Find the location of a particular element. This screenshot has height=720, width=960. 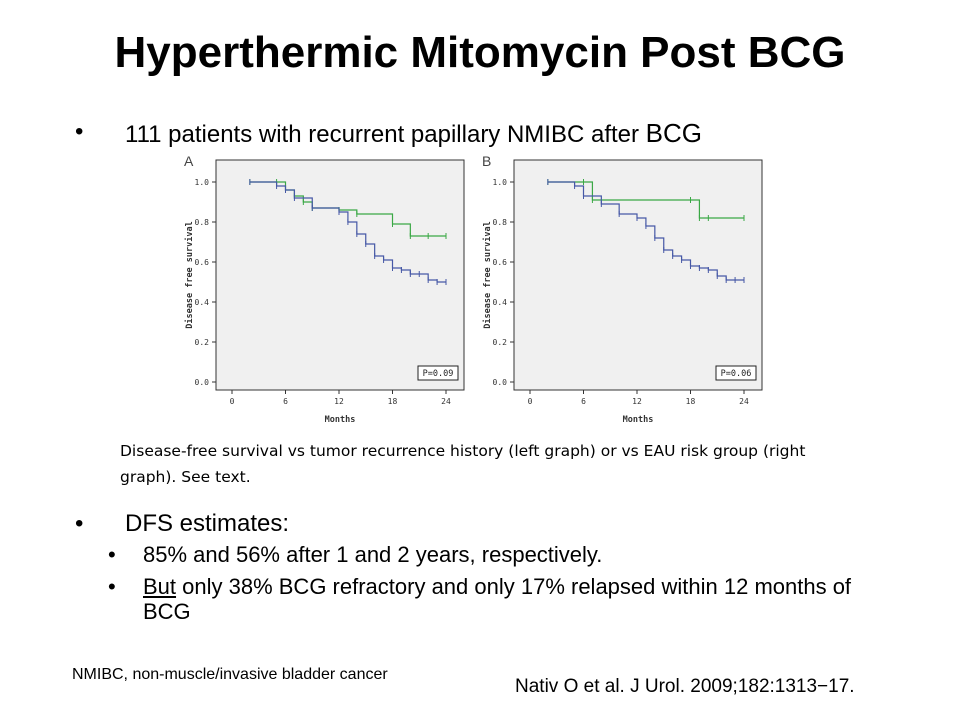

chart-a-x-tick-label: 18 is located at coordinates (393, 401).